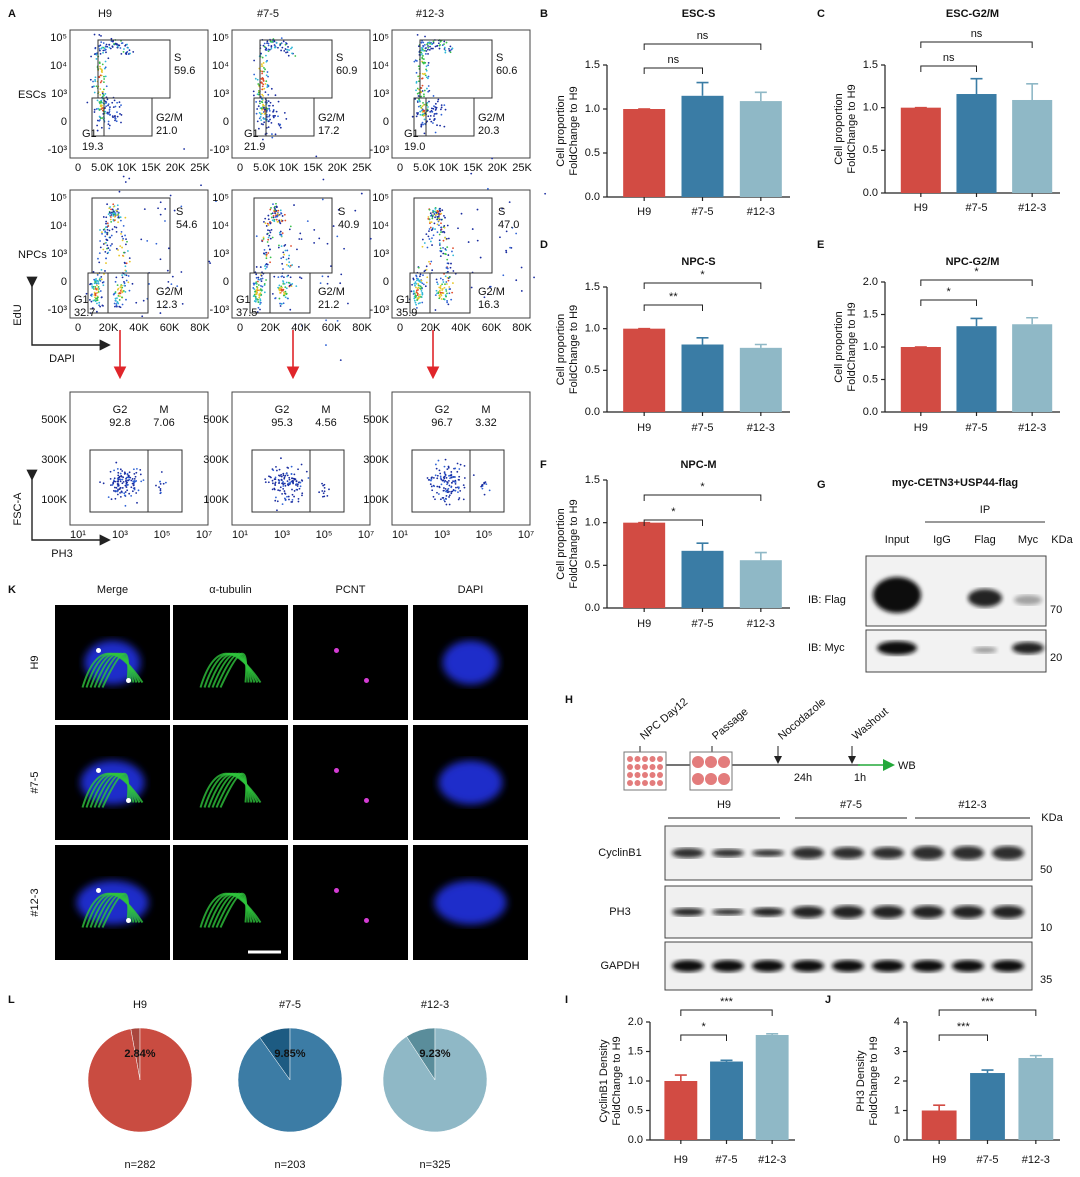 The height and width of the screenshot is (1177, 1080). Describe the element at coordinates (441, 423) in the screenshot. I see `gate-value: 96.7` at that location.